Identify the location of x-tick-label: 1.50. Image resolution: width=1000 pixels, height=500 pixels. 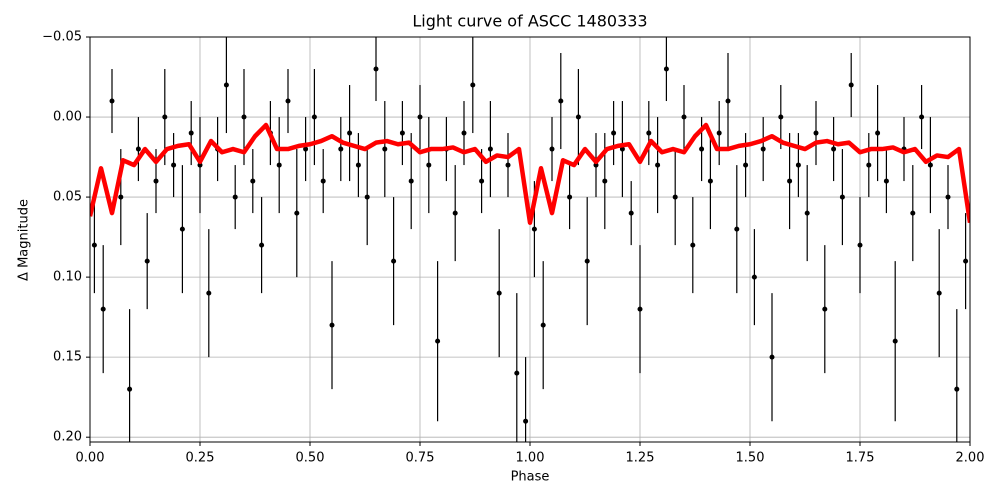
(750, 458).